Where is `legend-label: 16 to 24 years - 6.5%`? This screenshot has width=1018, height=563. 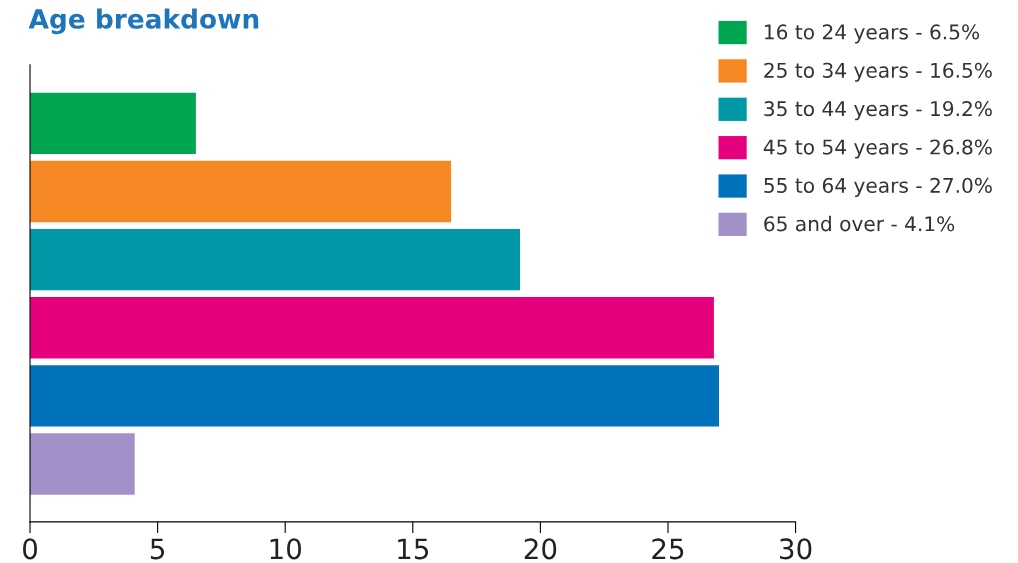
legend-label: 16 to 24 years - 6.5% is located at coordinates (872, 34).